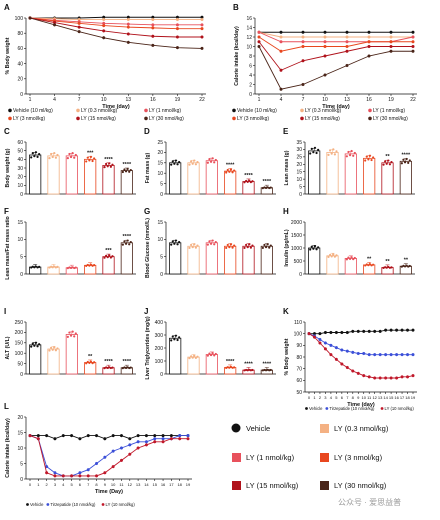 The width and height of the screenshot is (440, 520). Describe the element at coordinates (234, 110) in the screenshot. I see `legend-ab2-marker-vehicle` at that location.